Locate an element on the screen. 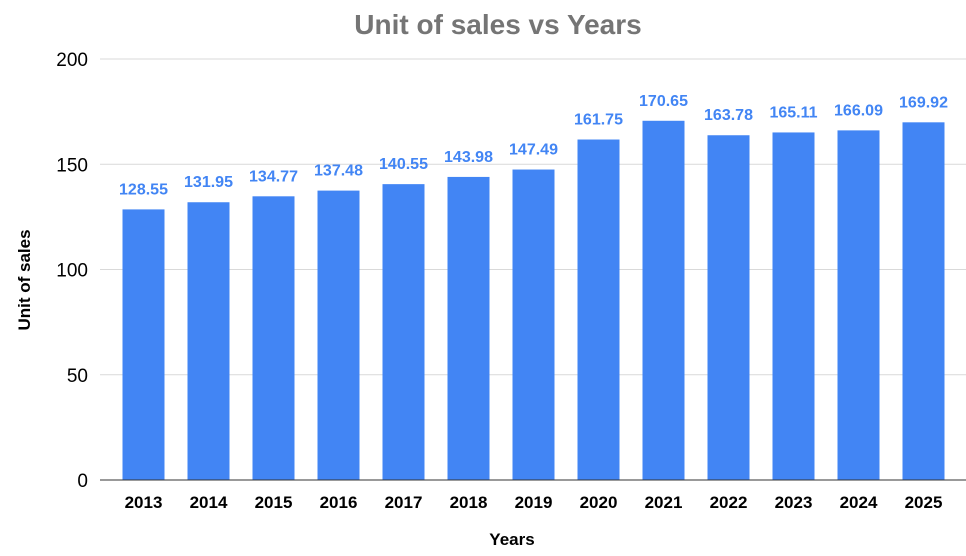  data-label-2018: 143.98 is located at coordinates (468, 157).